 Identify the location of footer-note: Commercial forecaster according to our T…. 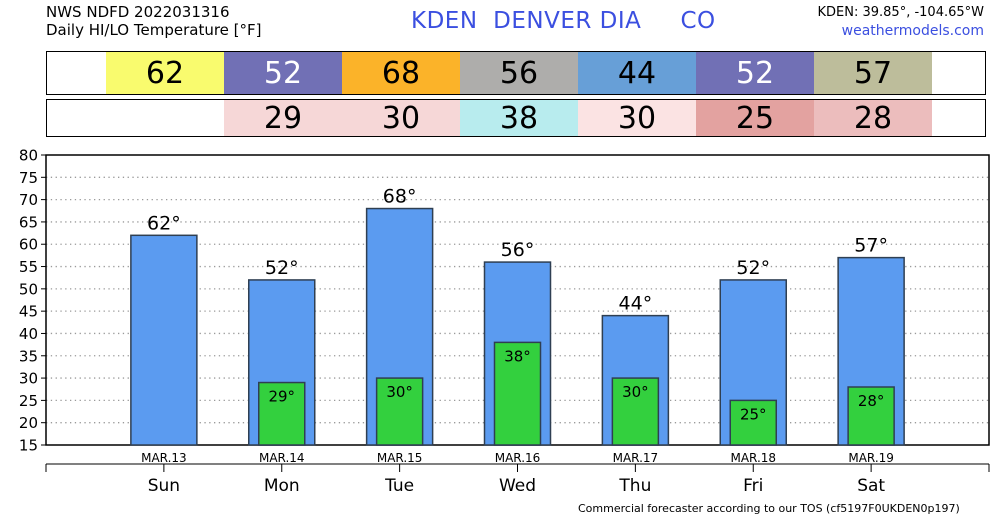
(769, 508).